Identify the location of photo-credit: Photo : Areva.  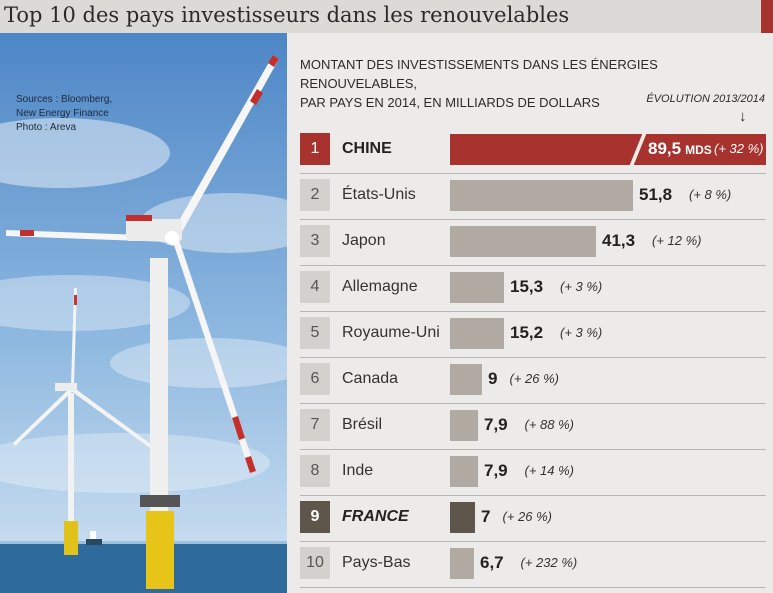
(46, 127).